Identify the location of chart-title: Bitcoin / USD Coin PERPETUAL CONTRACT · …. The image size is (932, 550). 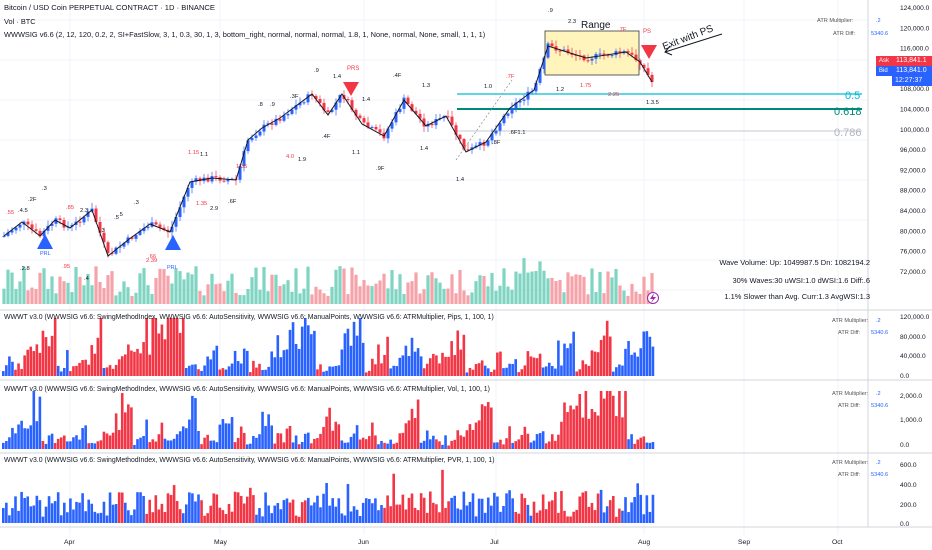
(109, 7).